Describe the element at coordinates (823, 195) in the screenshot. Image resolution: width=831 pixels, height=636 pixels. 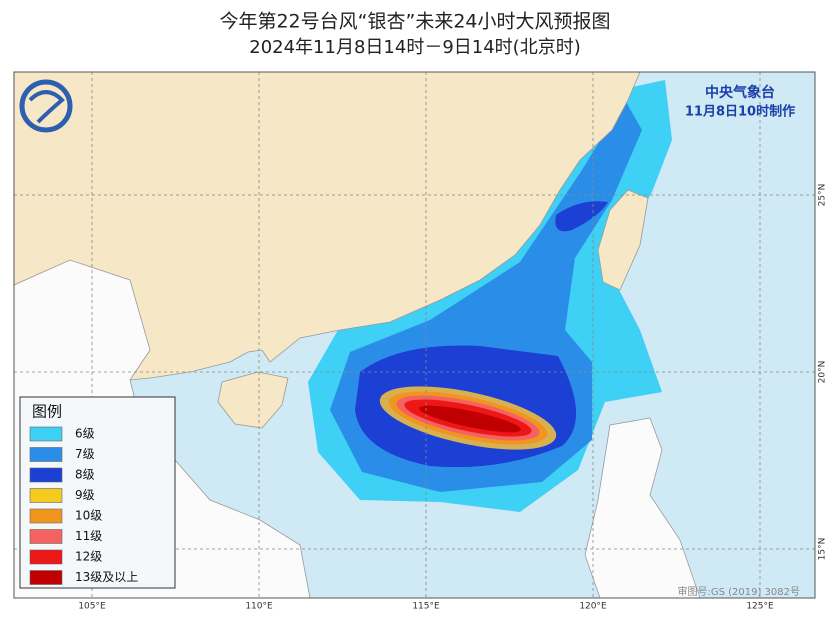
I see `lat-label: 25°N` at that location.